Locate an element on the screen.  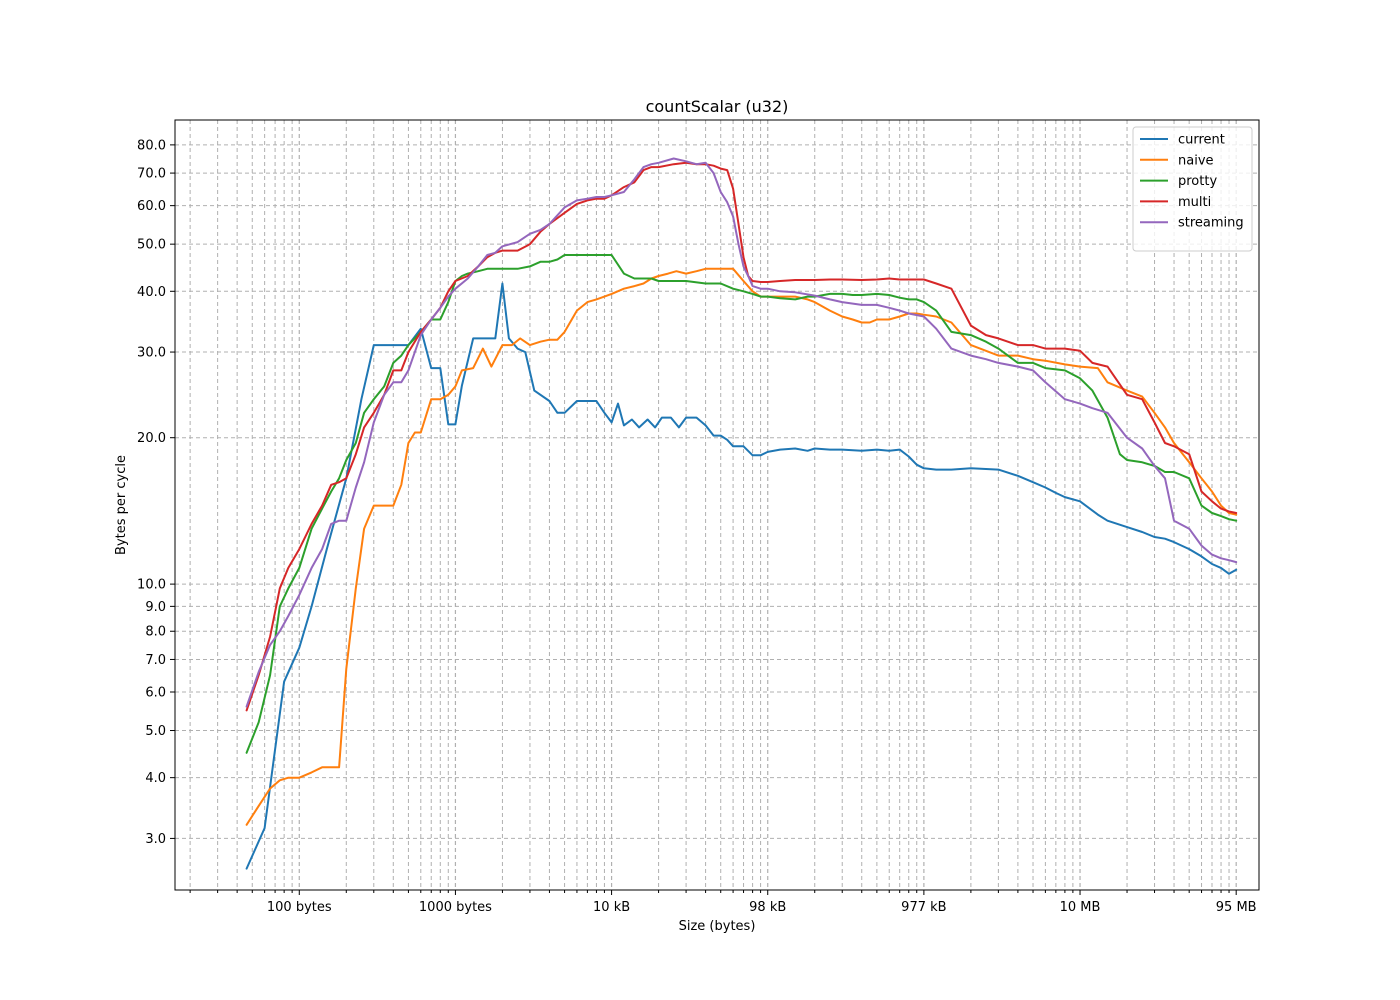
legend-label-multi: multi is located at coordinates (1194, 202).